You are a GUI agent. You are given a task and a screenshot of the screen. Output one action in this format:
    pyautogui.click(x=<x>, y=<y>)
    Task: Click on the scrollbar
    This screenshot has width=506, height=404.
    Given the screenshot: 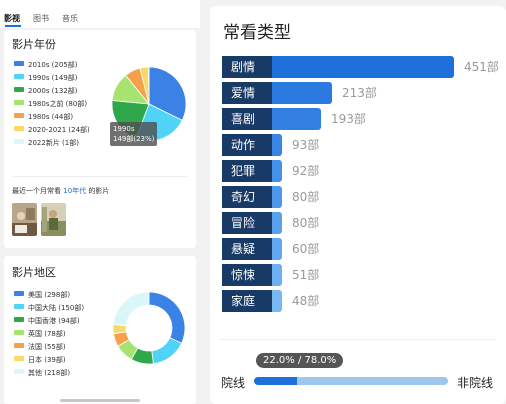 What is the action you would take?
    pyautogui.click(x=100, y=400)
    